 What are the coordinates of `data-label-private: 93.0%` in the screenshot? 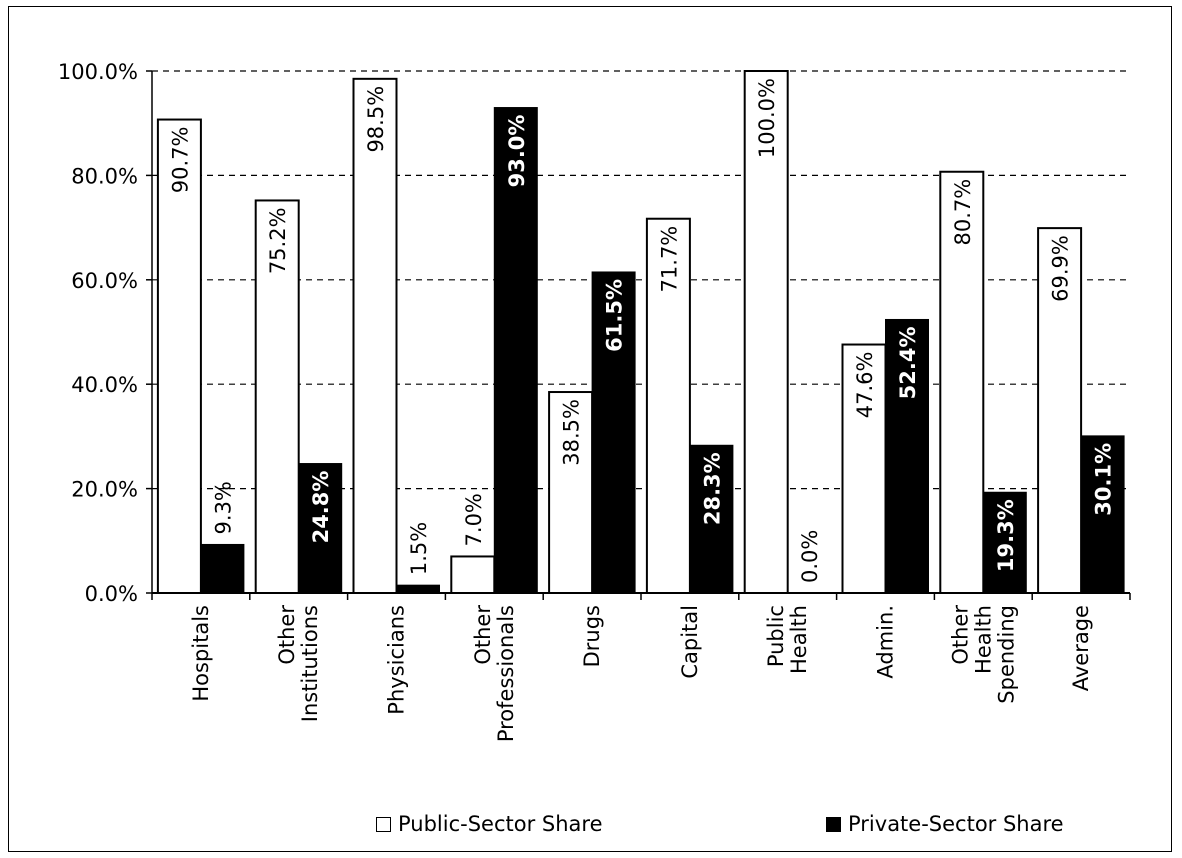 It's located at (517, 151).